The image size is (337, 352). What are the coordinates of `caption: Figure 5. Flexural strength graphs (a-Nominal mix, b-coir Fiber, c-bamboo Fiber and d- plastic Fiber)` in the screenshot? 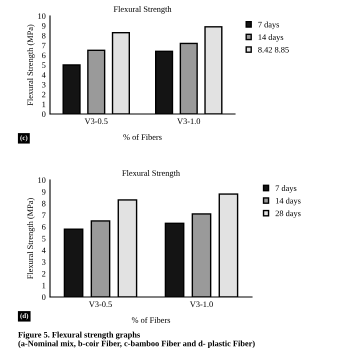 It's located at (136, 340).